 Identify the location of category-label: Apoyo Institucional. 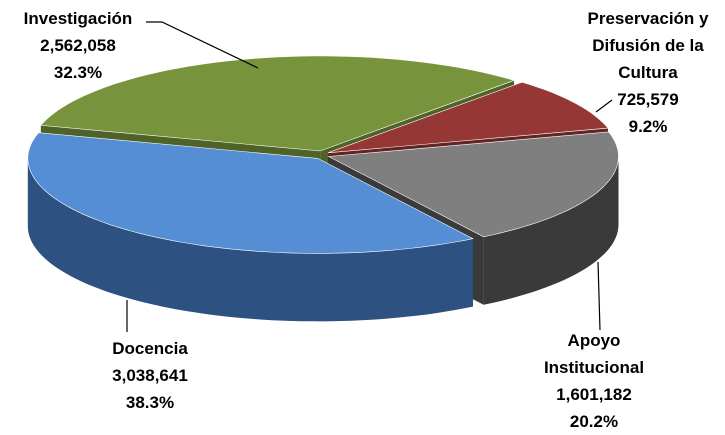
(594, 354).